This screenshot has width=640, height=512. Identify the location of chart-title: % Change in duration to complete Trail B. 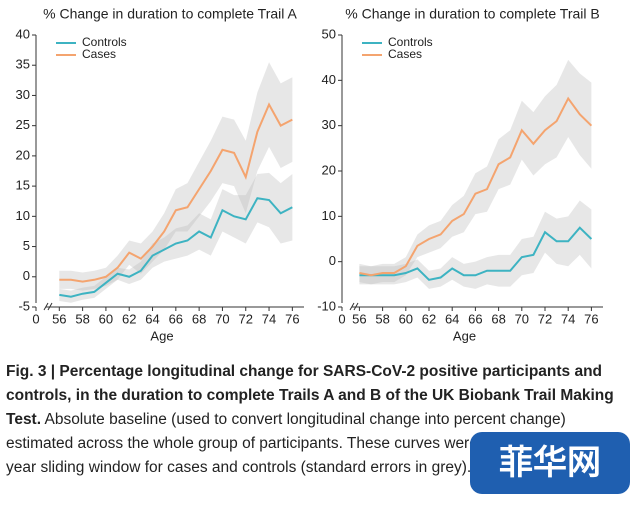
(472, 14).